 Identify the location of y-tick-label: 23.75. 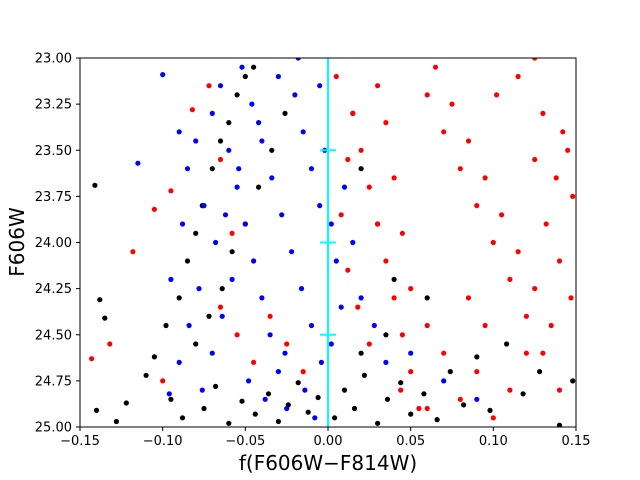
(53, 197).